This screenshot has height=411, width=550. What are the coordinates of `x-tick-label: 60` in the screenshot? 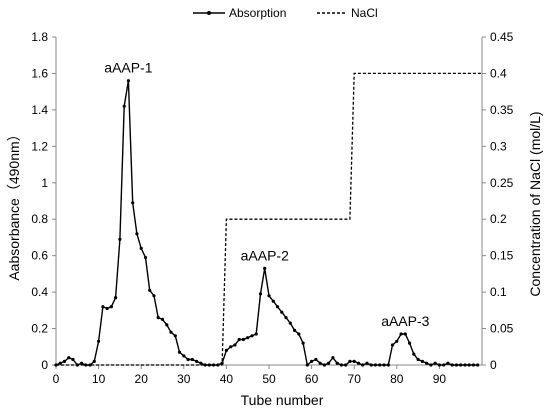 It's located at (312, 379).